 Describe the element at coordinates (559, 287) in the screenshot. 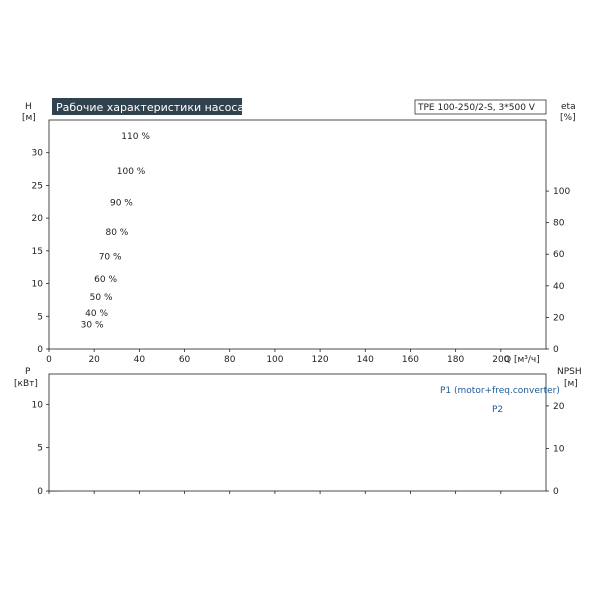

I see `y-tick-label-right: 40` at that location.